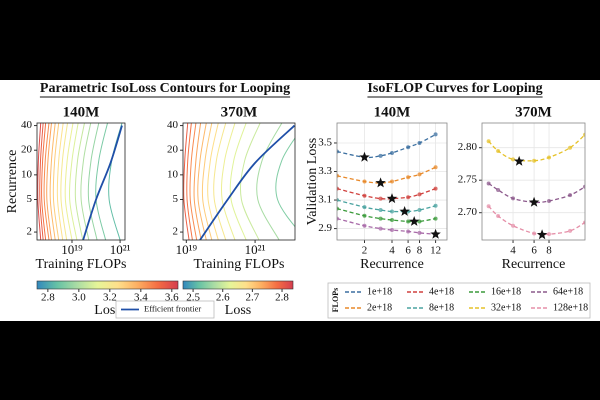  Describe the element at coordinates (513, 251) in the screenshot. I see `x-tick-label: 4` at that location.